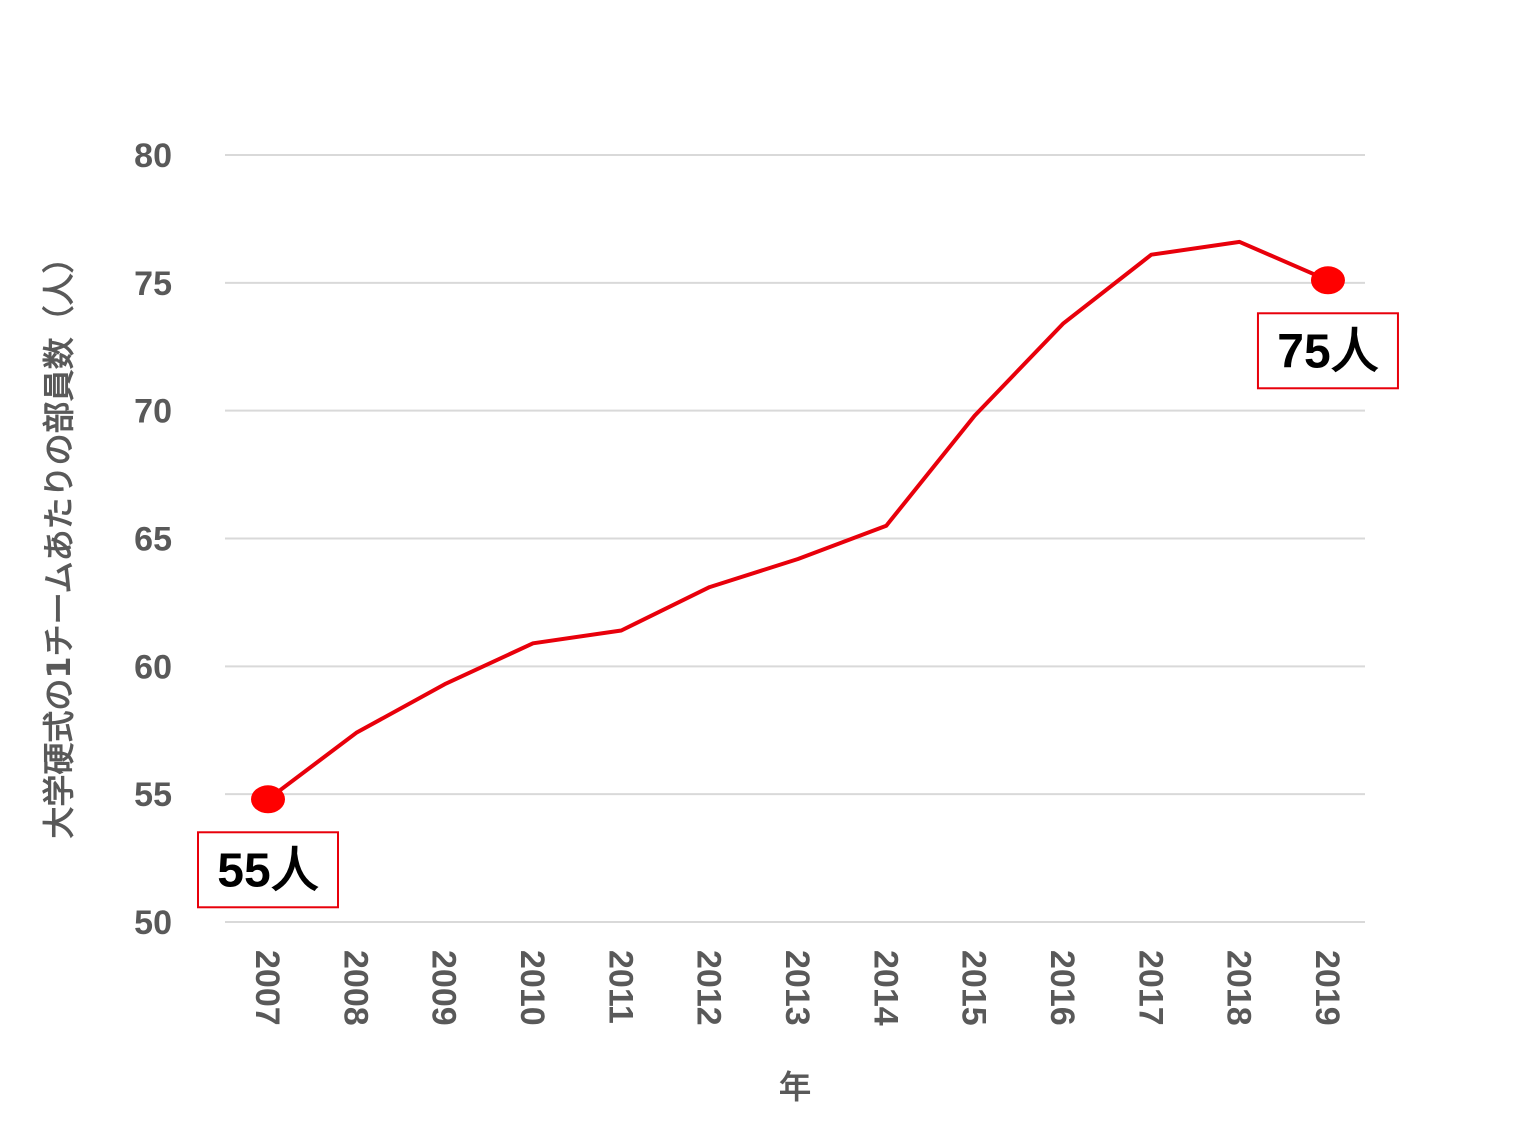 This screenshot has height=1125, width=1518. Describe the element at coordinates (153, 284) in the screenshot. I see `y-tick-label: 75` at that location.